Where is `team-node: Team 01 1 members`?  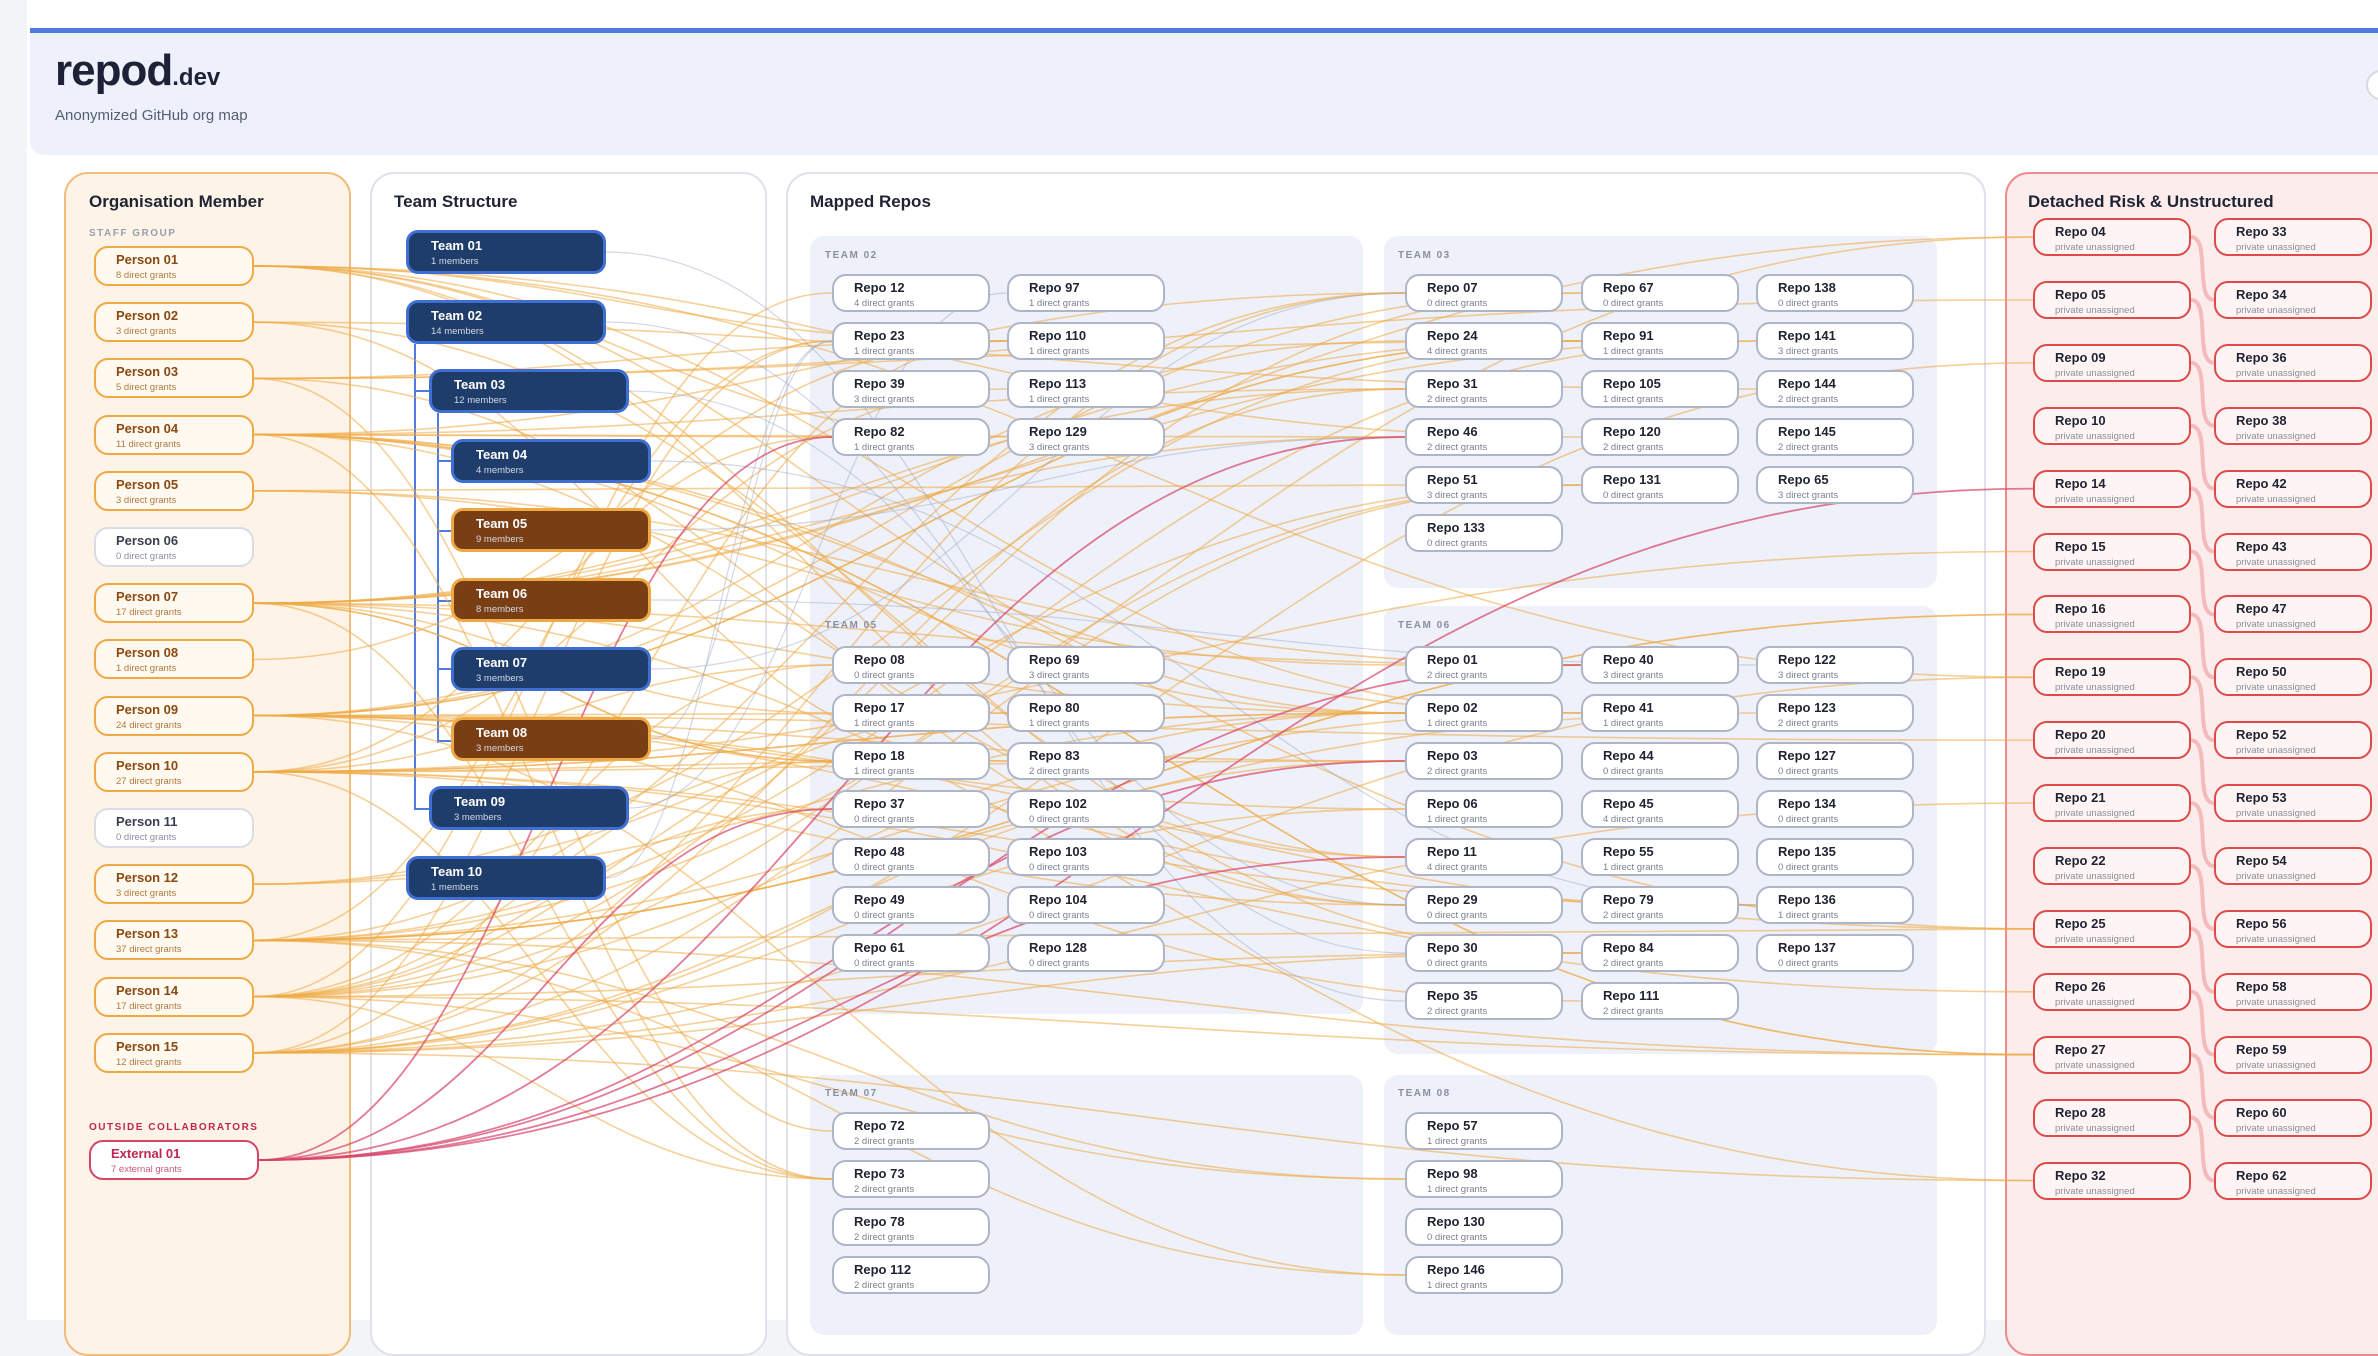
team-node: Team 01 1 members is located at coordinates (506, 252).